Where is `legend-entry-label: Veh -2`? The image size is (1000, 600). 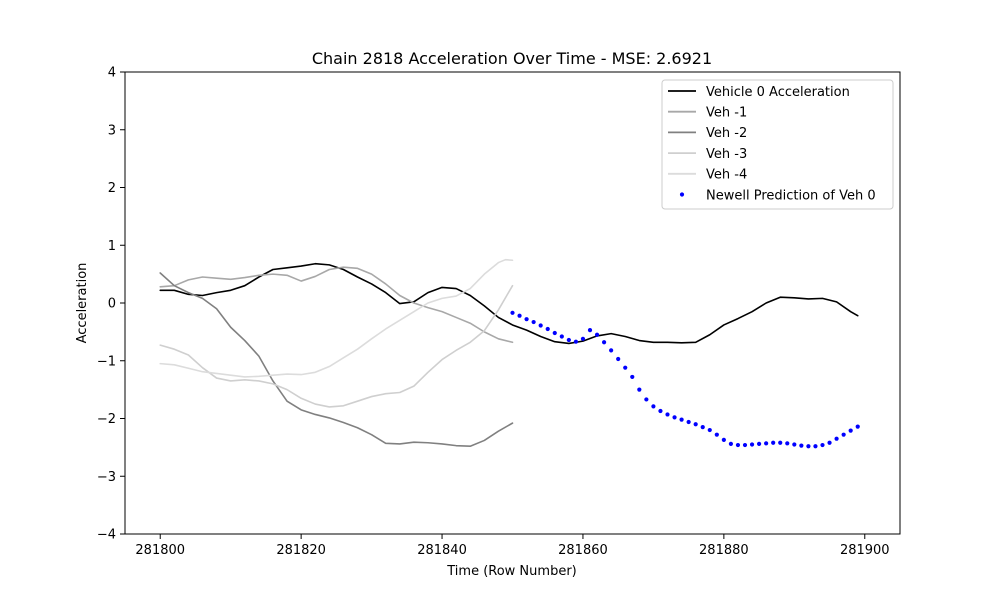
legend-entry-label: Veh -2 is located at coordinates (726, 133).